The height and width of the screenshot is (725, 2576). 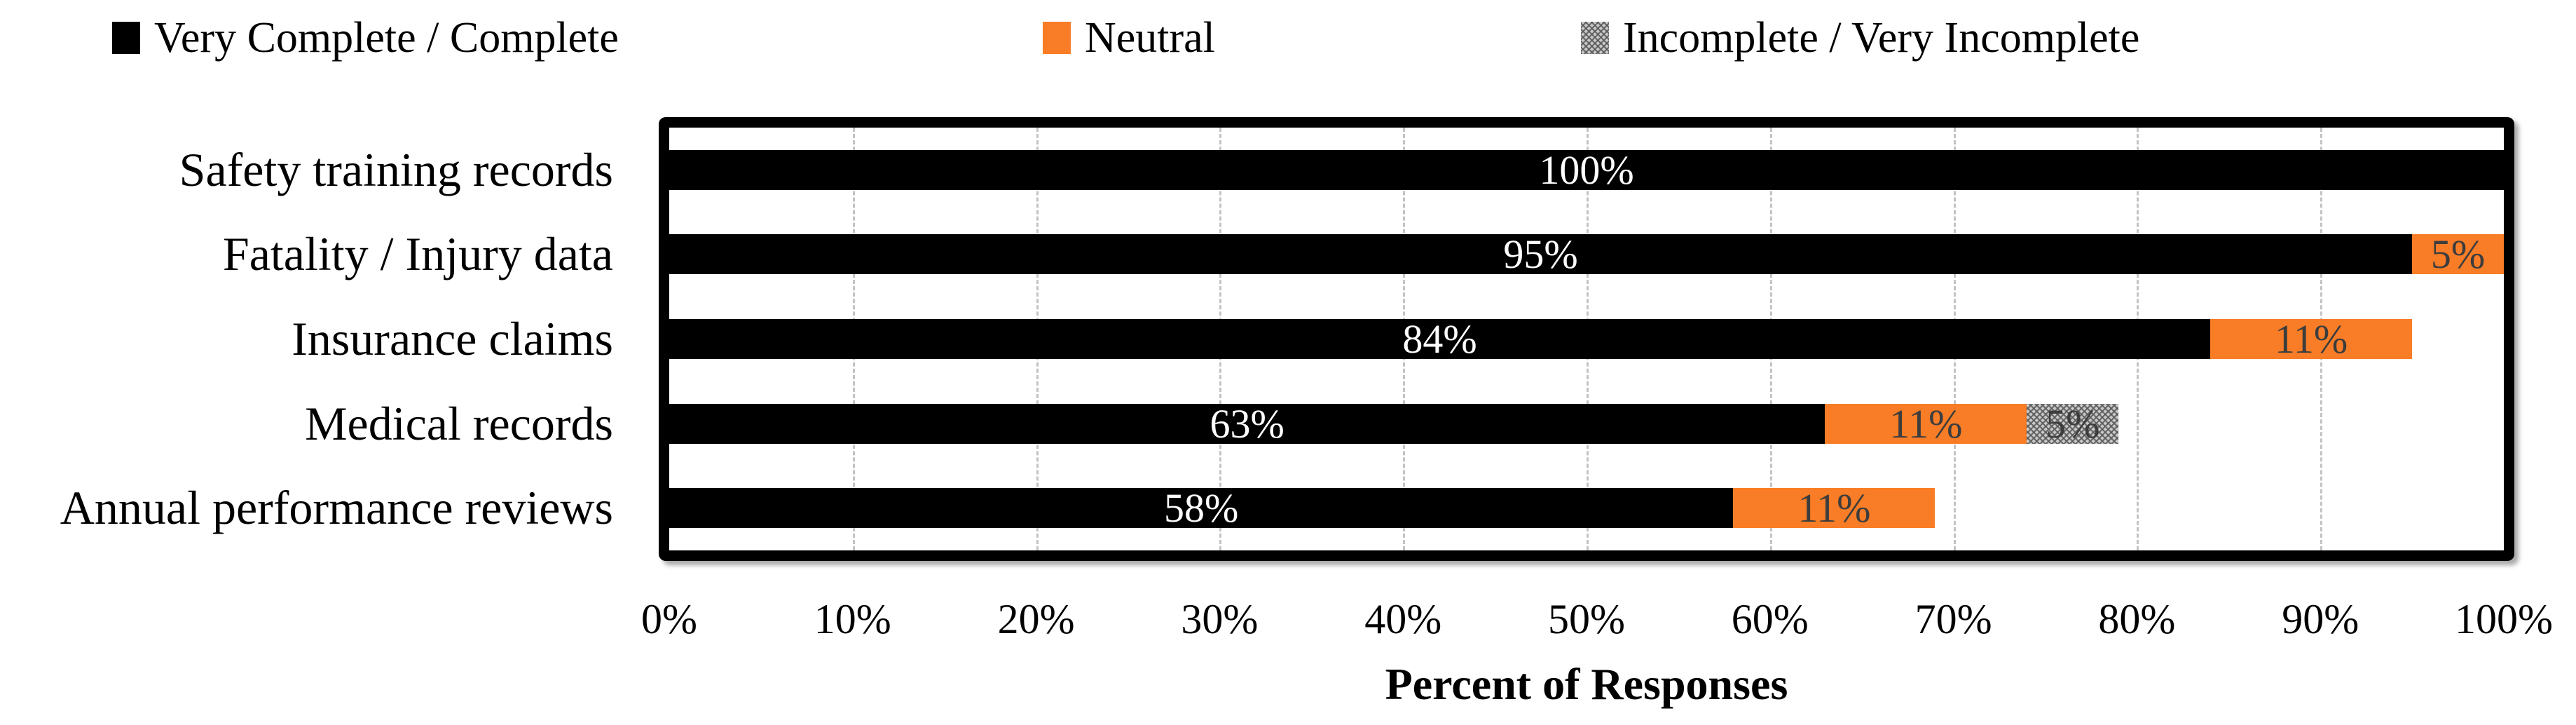 I want to click on x-tick-label: 30%, so click(x=1220, y=619).